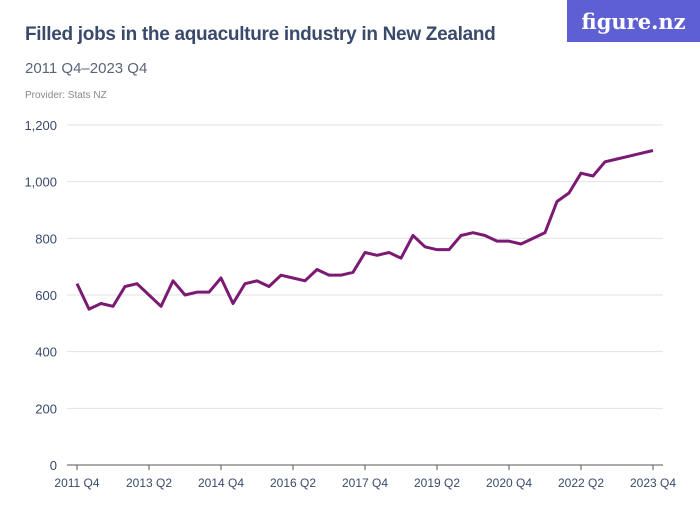 The image size is (700, 525). What do you see at coordinates (46, 238) in the screenshot?
I see `y-tick-label: 800` at bounding box center [46, 238].